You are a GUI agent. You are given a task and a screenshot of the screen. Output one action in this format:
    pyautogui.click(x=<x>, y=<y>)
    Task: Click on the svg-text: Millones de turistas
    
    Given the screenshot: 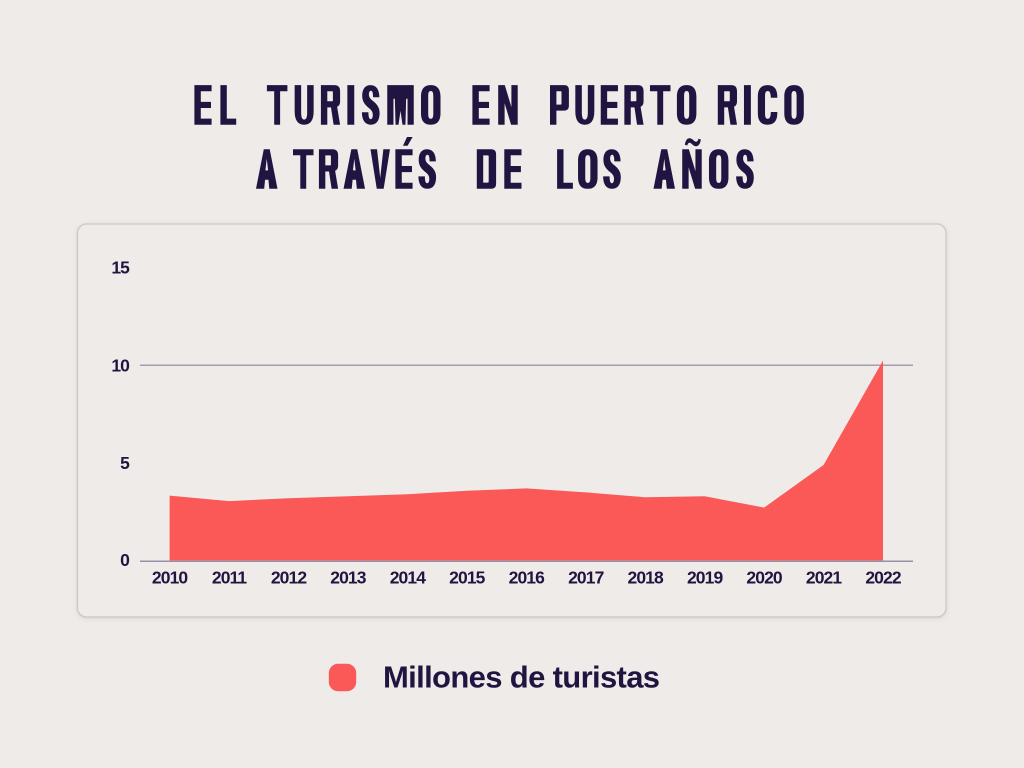 What is the action you would take?
    pyautogui.click(x=521, y=677)
    